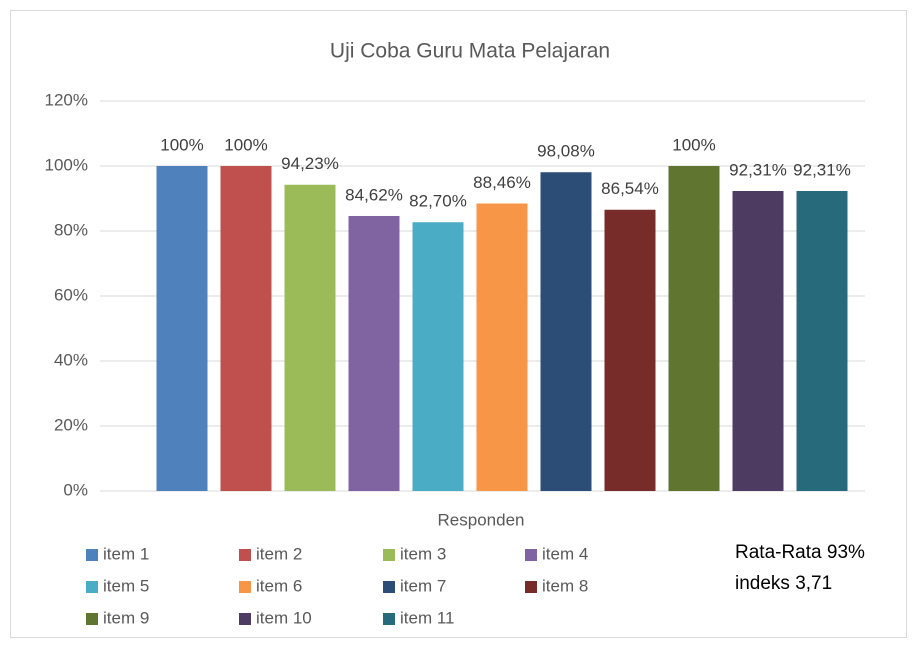  I want to click on data-label: 98,08%, so click(566, 151).